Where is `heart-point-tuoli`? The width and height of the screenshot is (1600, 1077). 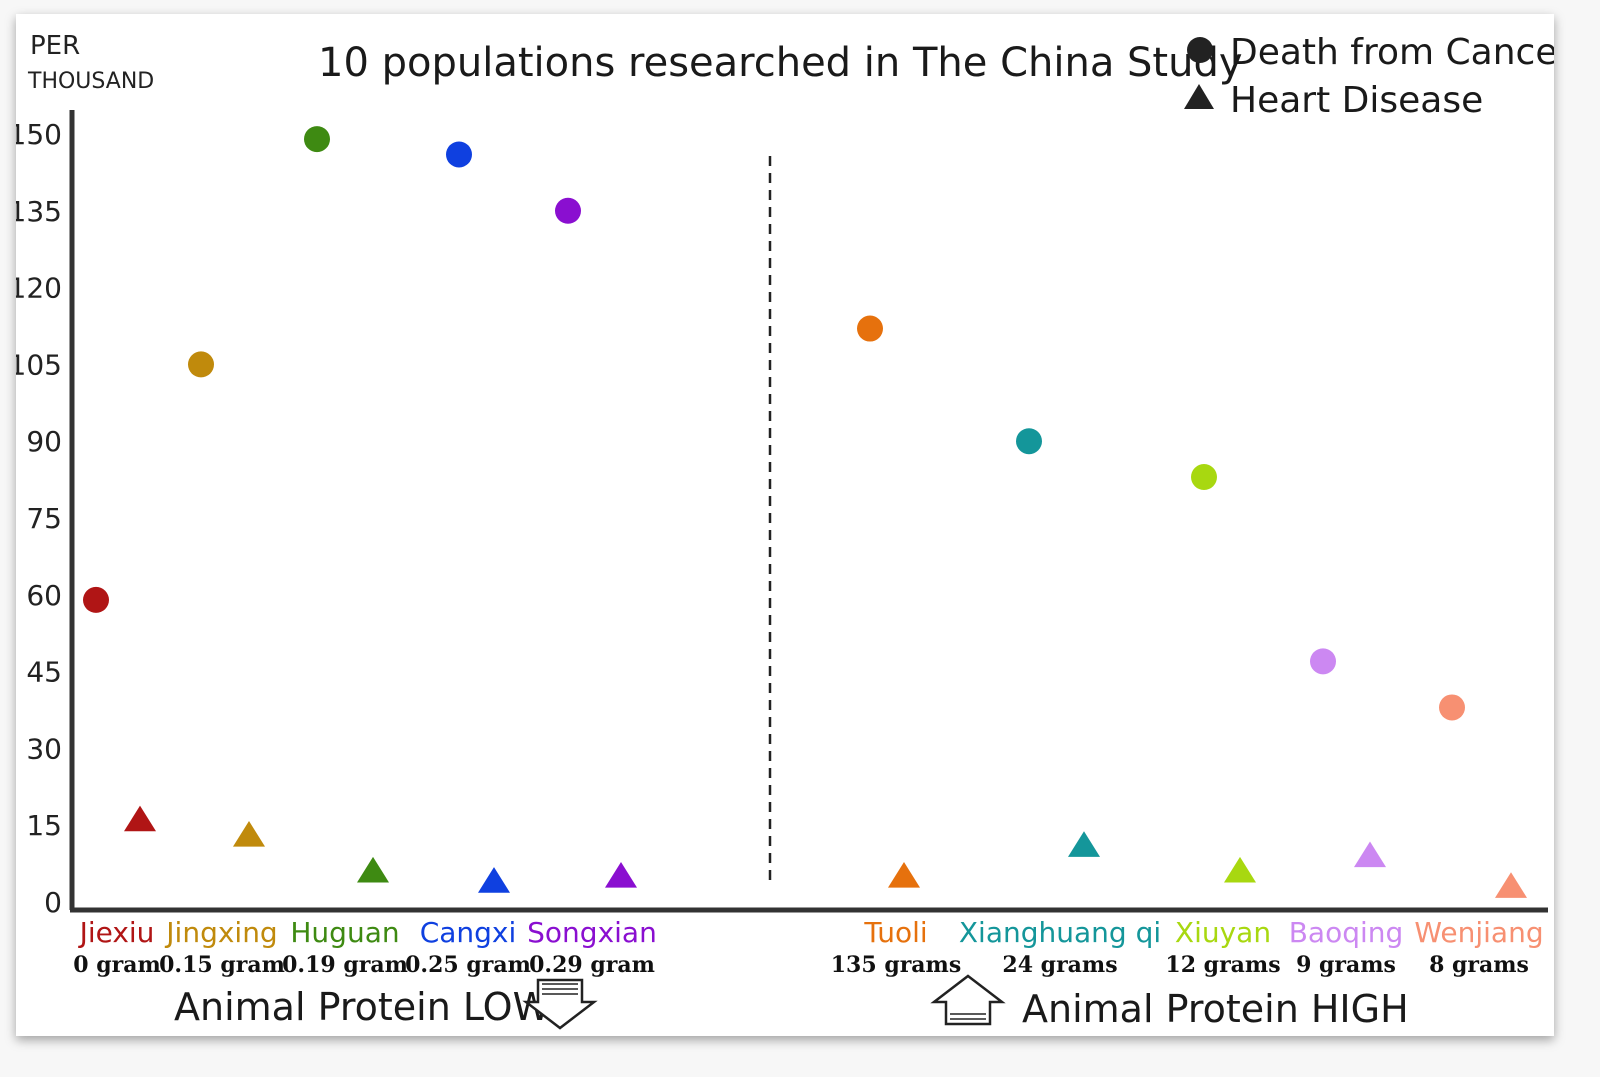
heart-point-tuoli is located at coordinates (904, 875).